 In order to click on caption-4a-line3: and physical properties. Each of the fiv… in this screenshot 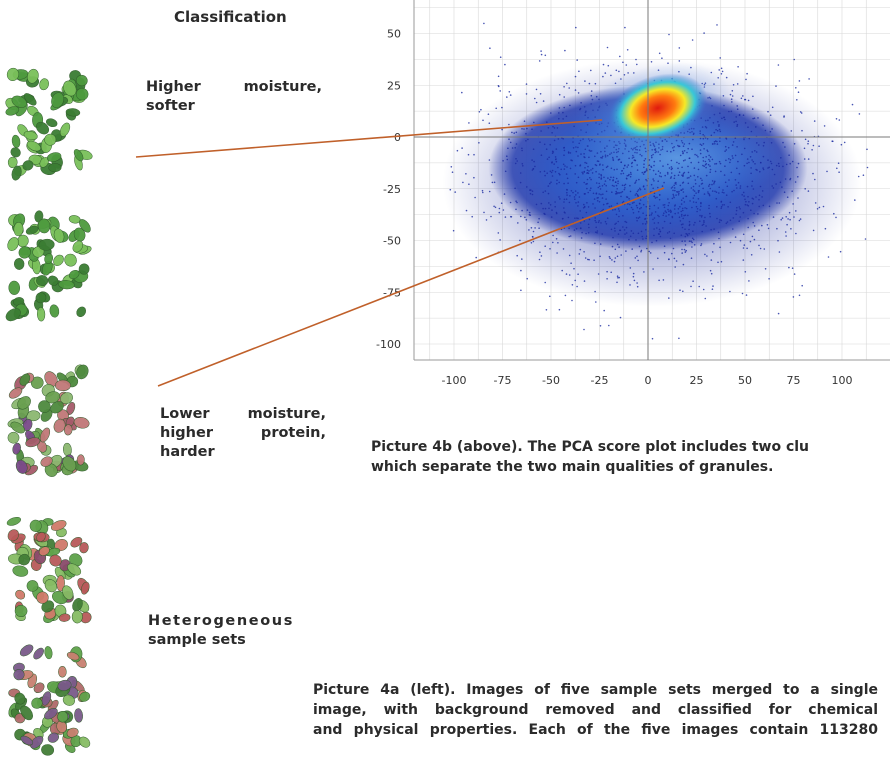, I will do `click(595, 730)`.